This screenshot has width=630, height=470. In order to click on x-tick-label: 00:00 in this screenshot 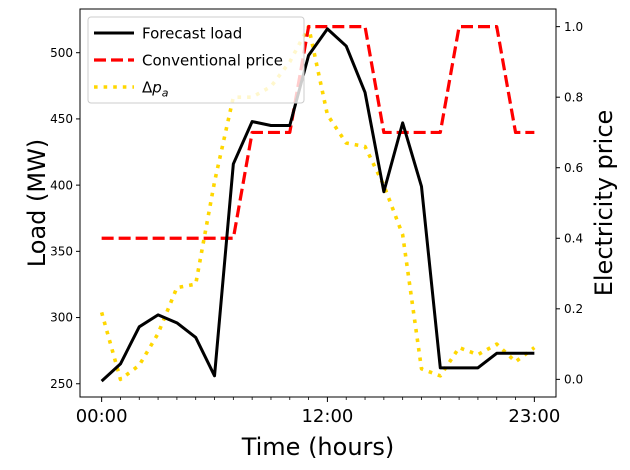, I will do `click(102, 416)`.